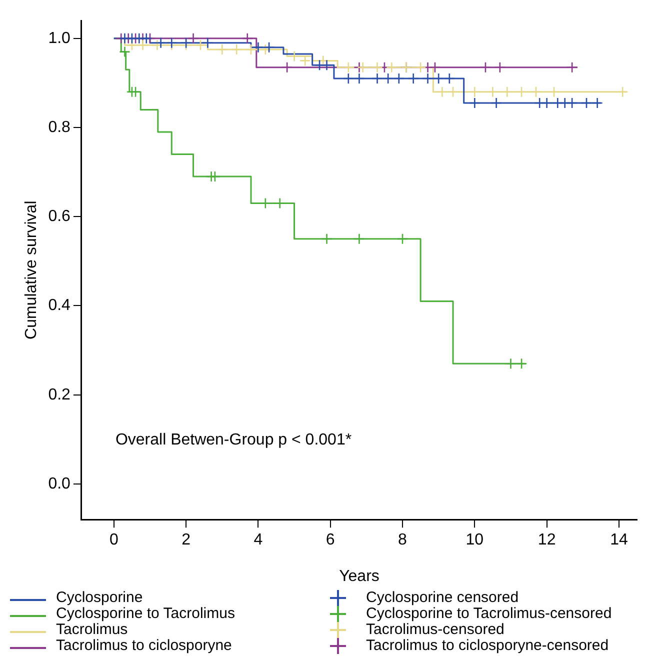 This screenshot has width=665, height=659. I want to click on x-tick-label: 10, so click(475, 540).